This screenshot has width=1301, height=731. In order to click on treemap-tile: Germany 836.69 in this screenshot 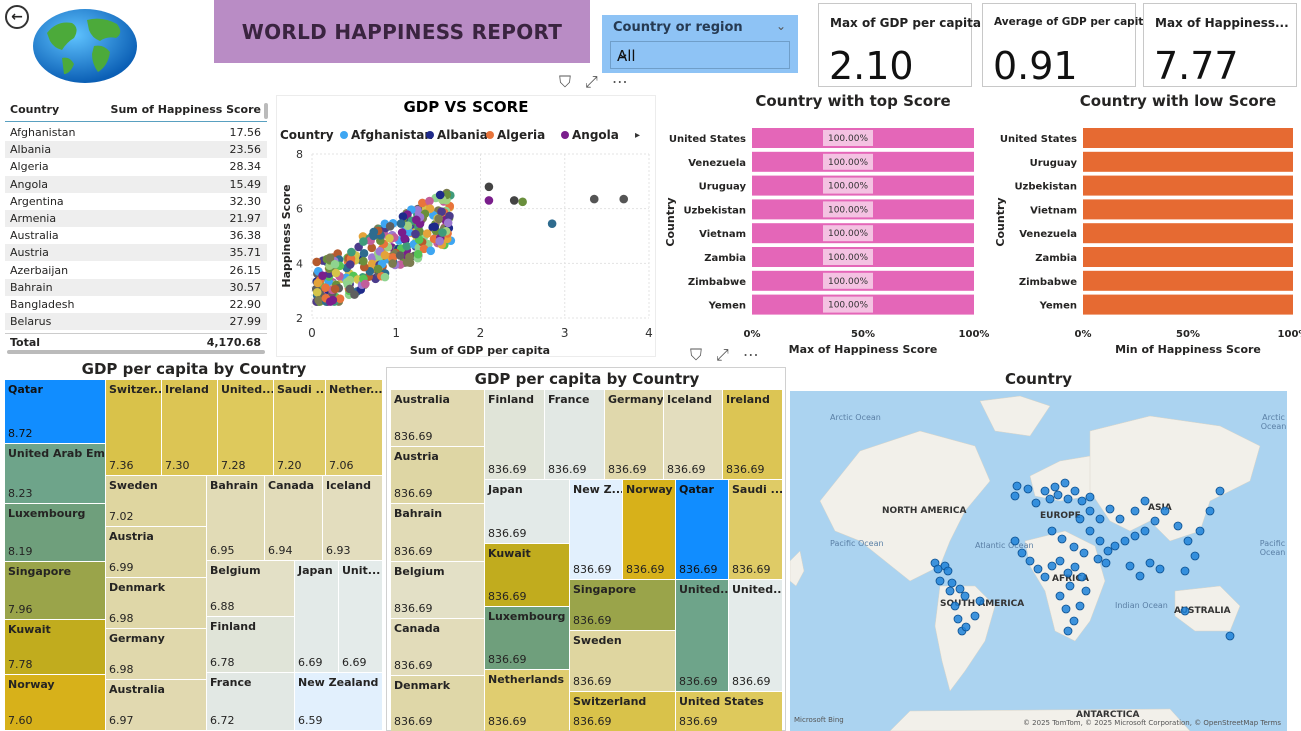, I will do `click(634, 434)`.